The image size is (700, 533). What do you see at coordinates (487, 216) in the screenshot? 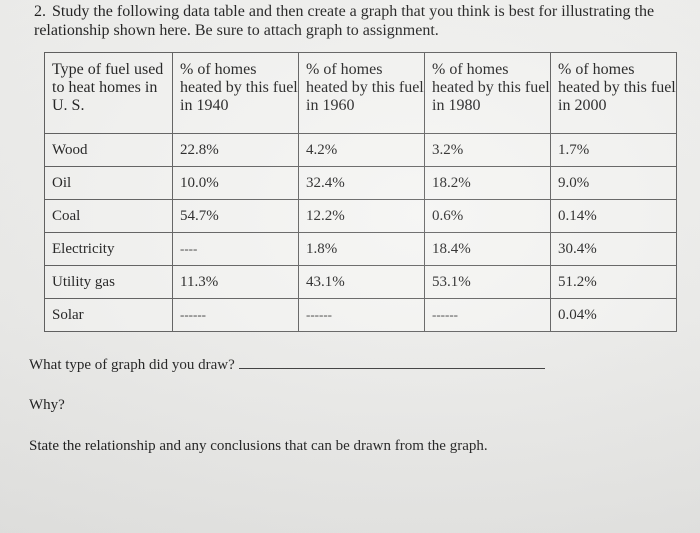
I see `cell-1980: 0.6%` at bounding box center [487, 216].